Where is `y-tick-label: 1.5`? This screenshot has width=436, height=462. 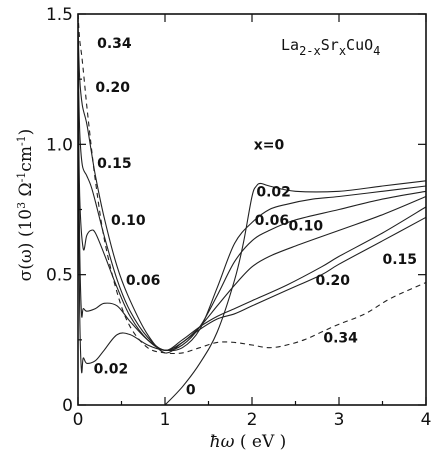
y-tick-label: 1.5 is located at coordinates (59, 15).